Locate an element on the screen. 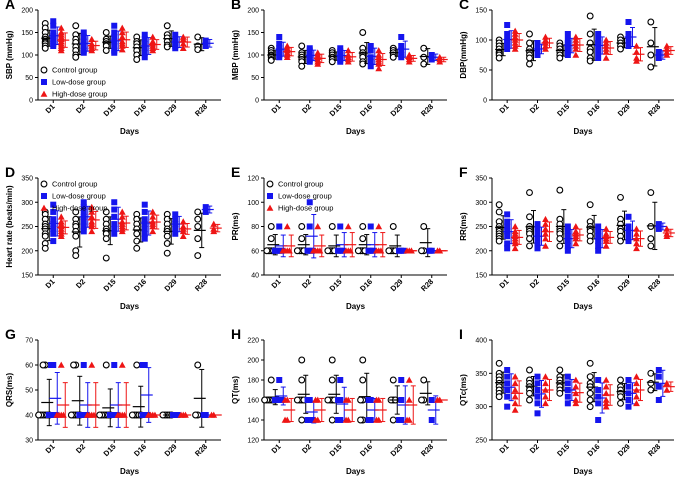  legend-label: Control group is located at coordinates (74, 70).